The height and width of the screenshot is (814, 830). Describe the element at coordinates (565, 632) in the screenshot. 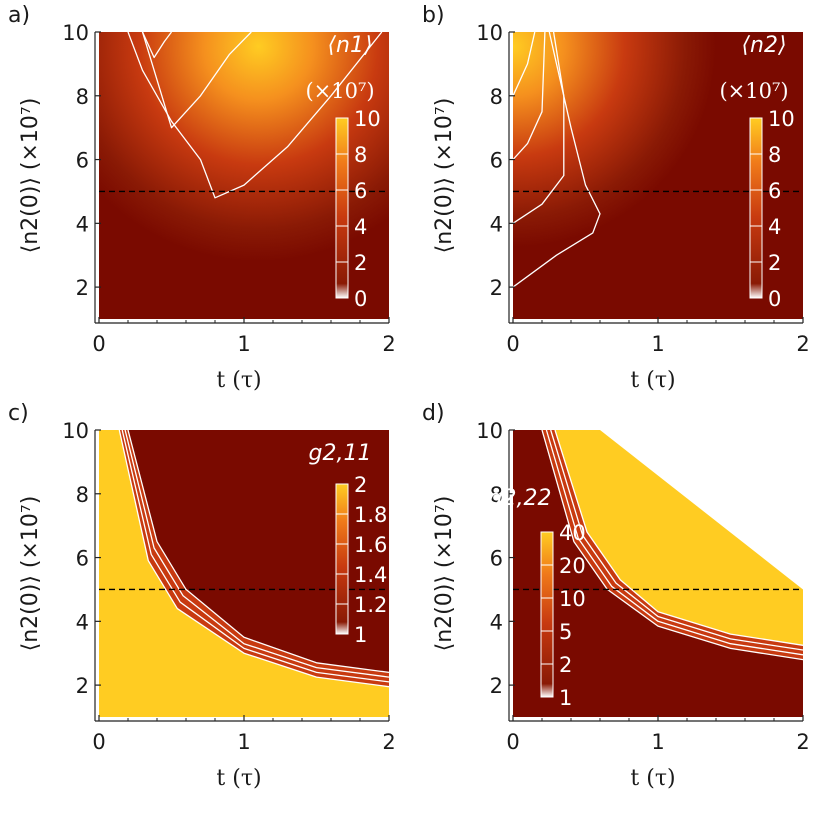

I see `colorbar-tick-label: 5` at that location.